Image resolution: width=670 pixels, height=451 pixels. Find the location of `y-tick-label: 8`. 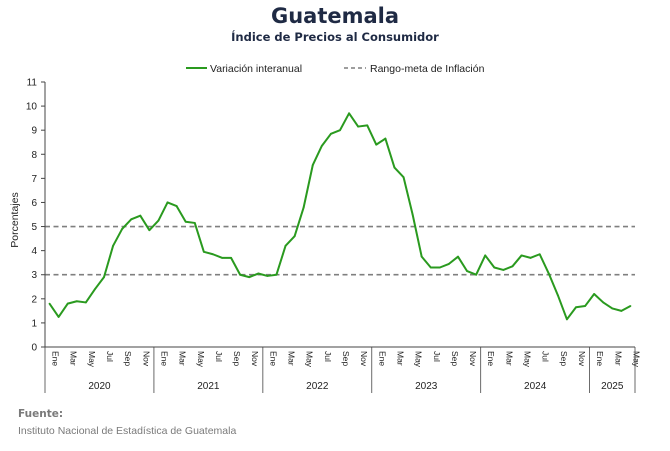

y-tick-label: 8 is located at coordinates (34, 155).